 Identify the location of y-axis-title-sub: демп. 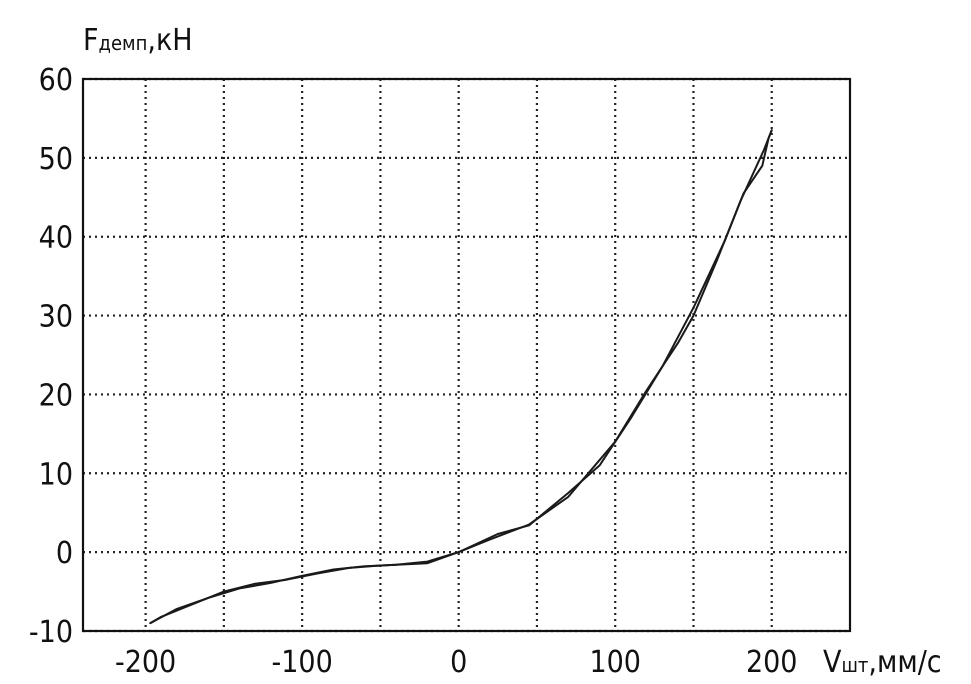
(123, 43).